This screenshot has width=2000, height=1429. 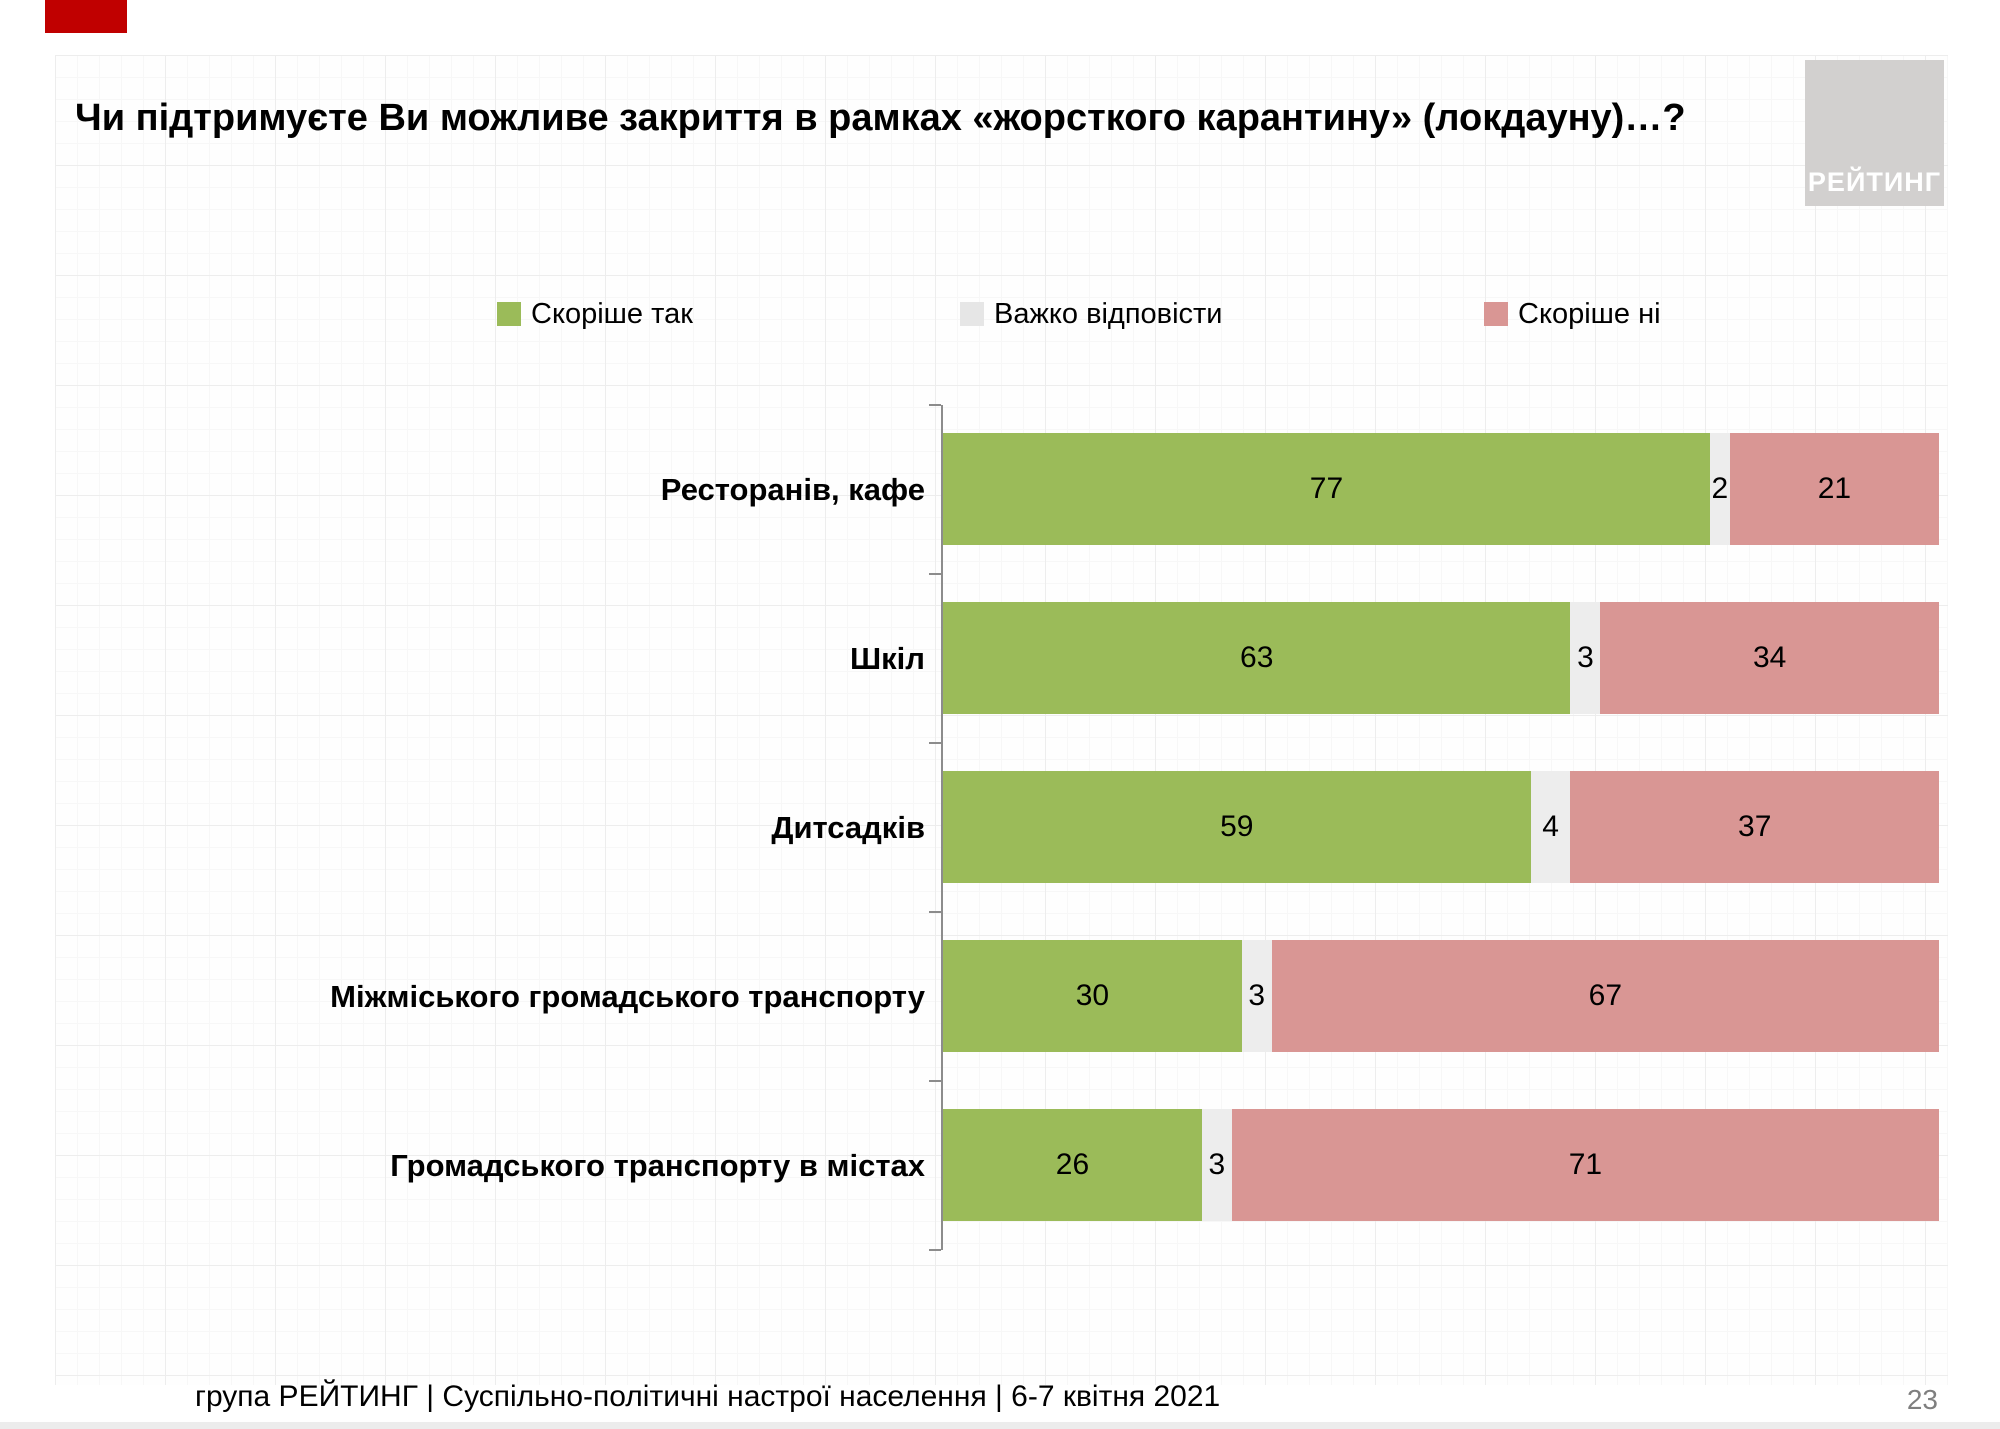 I want to click on legend-item: Важко відповісти, so click(x=1091, y=314).